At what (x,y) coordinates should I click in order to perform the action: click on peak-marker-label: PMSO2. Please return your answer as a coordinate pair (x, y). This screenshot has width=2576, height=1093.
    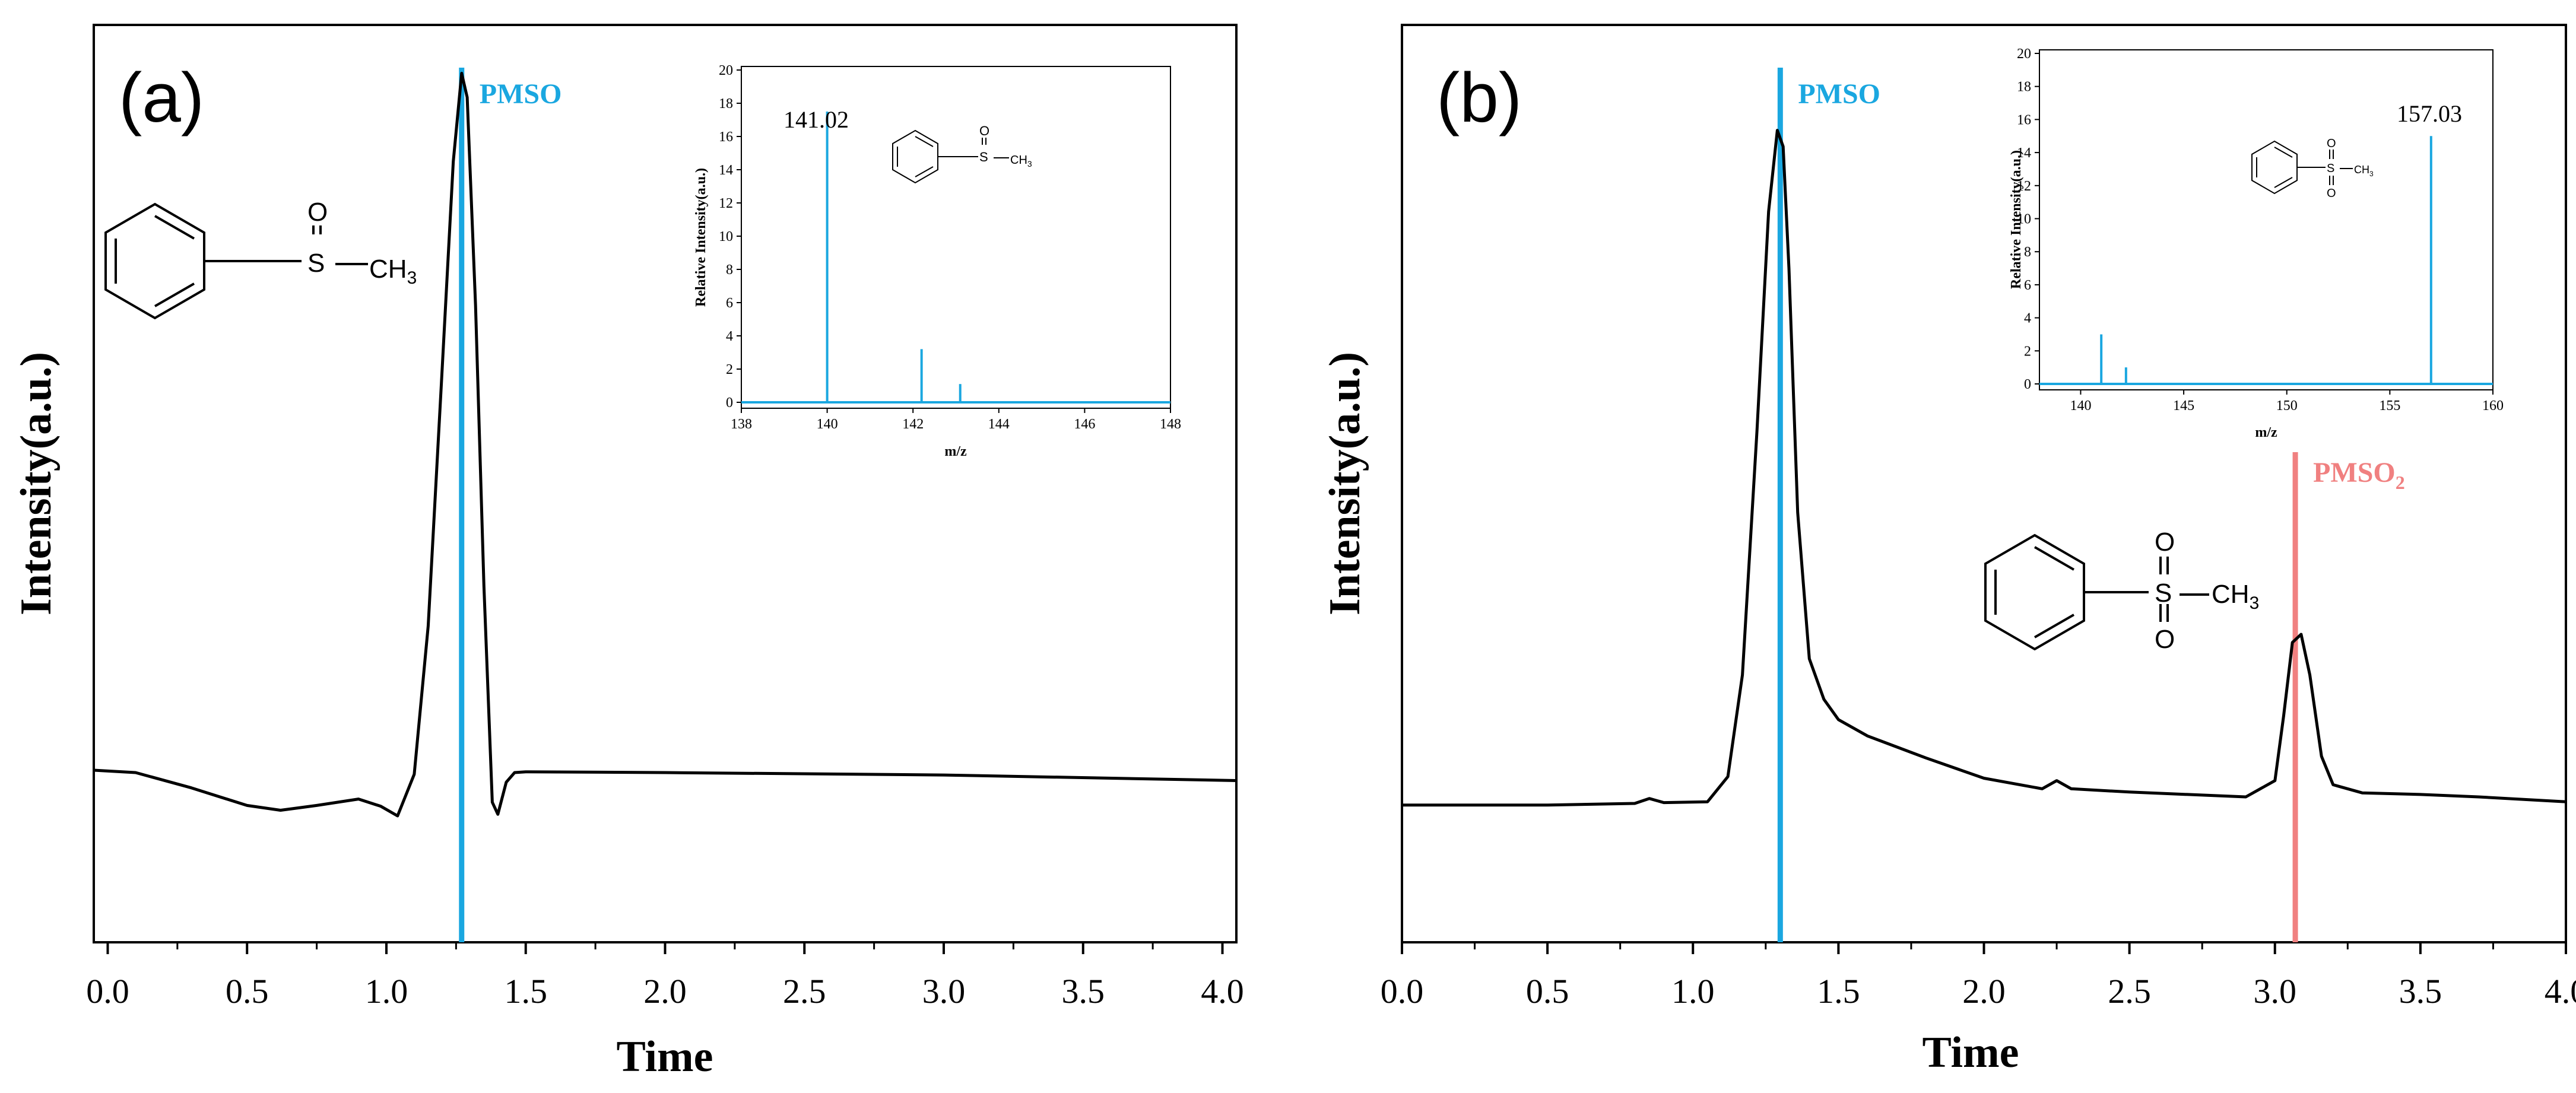
    Looking at the image, I should click on (2359, 475).